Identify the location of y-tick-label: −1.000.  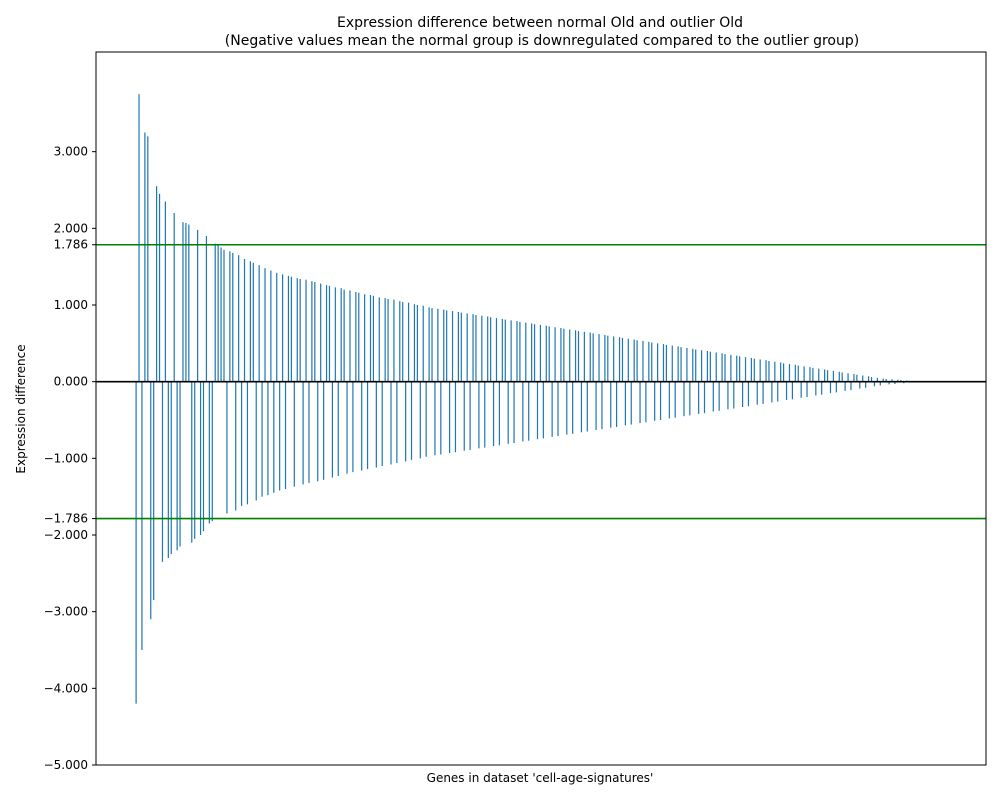
(66, 458).